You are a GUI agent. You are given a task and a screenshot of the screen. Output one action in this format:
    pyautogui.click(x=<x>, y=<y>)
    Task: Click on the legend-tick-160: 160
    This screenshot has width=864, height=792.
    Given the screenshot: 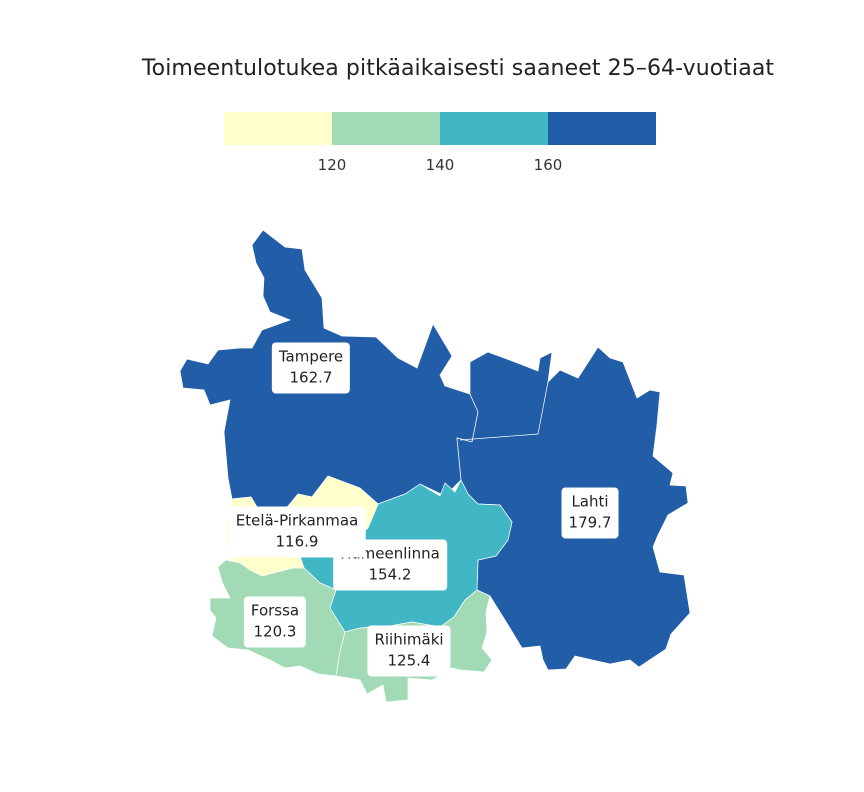 What is the action you would take?
    pyautogui.click(x=548, y=165)
    